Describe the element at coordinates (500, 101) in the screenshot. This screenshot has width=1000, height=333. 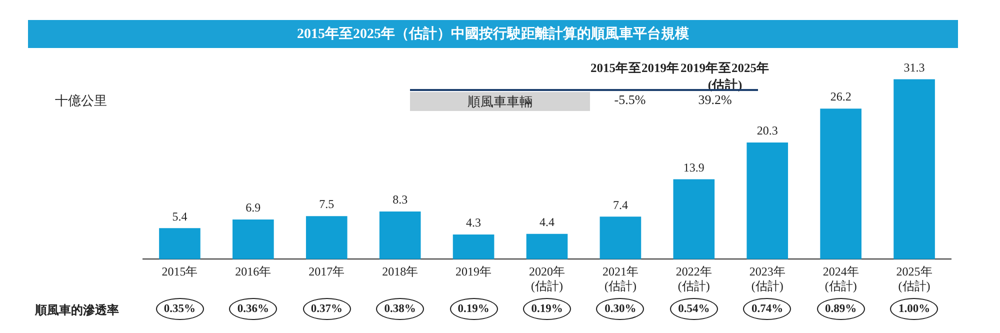
I see `annotation: 順風車車輛` at that location.